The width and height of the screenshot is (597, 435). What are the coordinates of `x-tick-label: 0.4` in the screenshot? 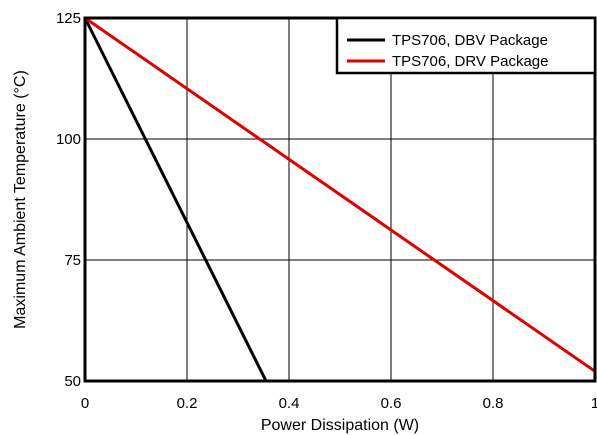 It's located at (289, 403).